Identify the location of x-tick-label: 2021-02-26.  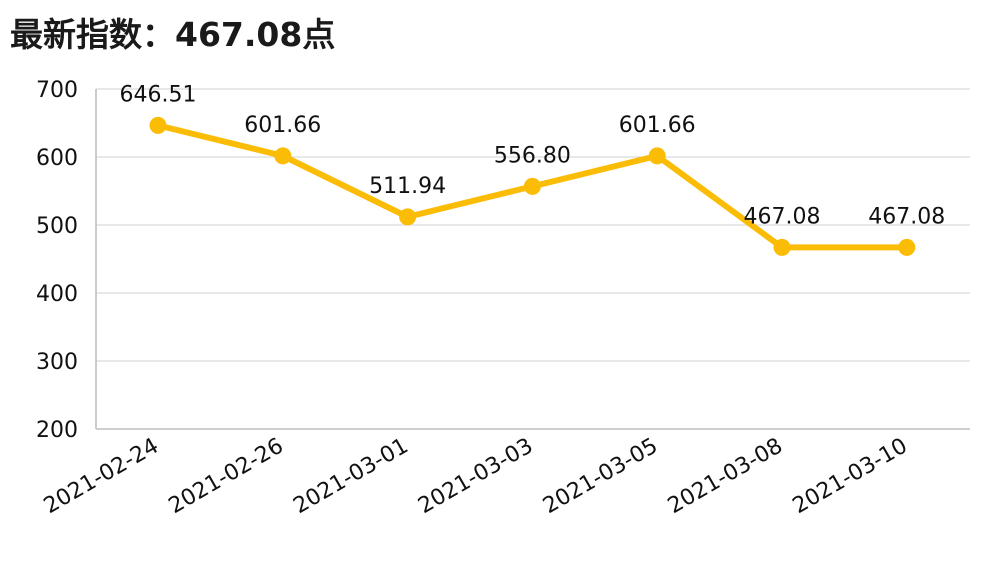
(226, 477).